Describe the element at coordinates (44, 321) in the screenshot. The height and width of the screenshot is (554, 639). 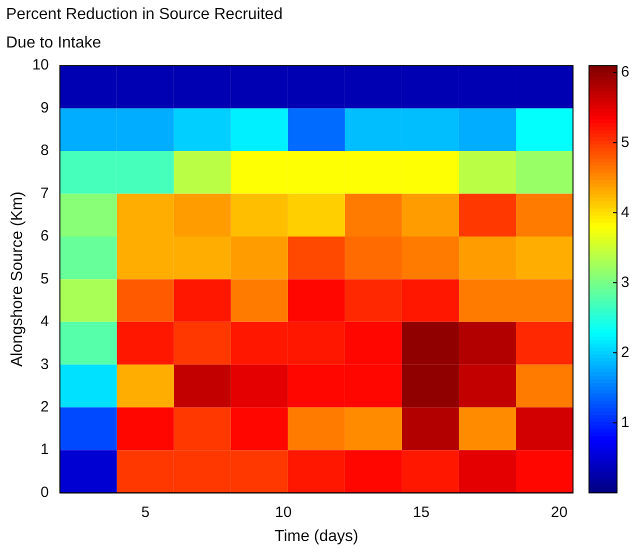
I see `y-tick-label: 4` at that location.